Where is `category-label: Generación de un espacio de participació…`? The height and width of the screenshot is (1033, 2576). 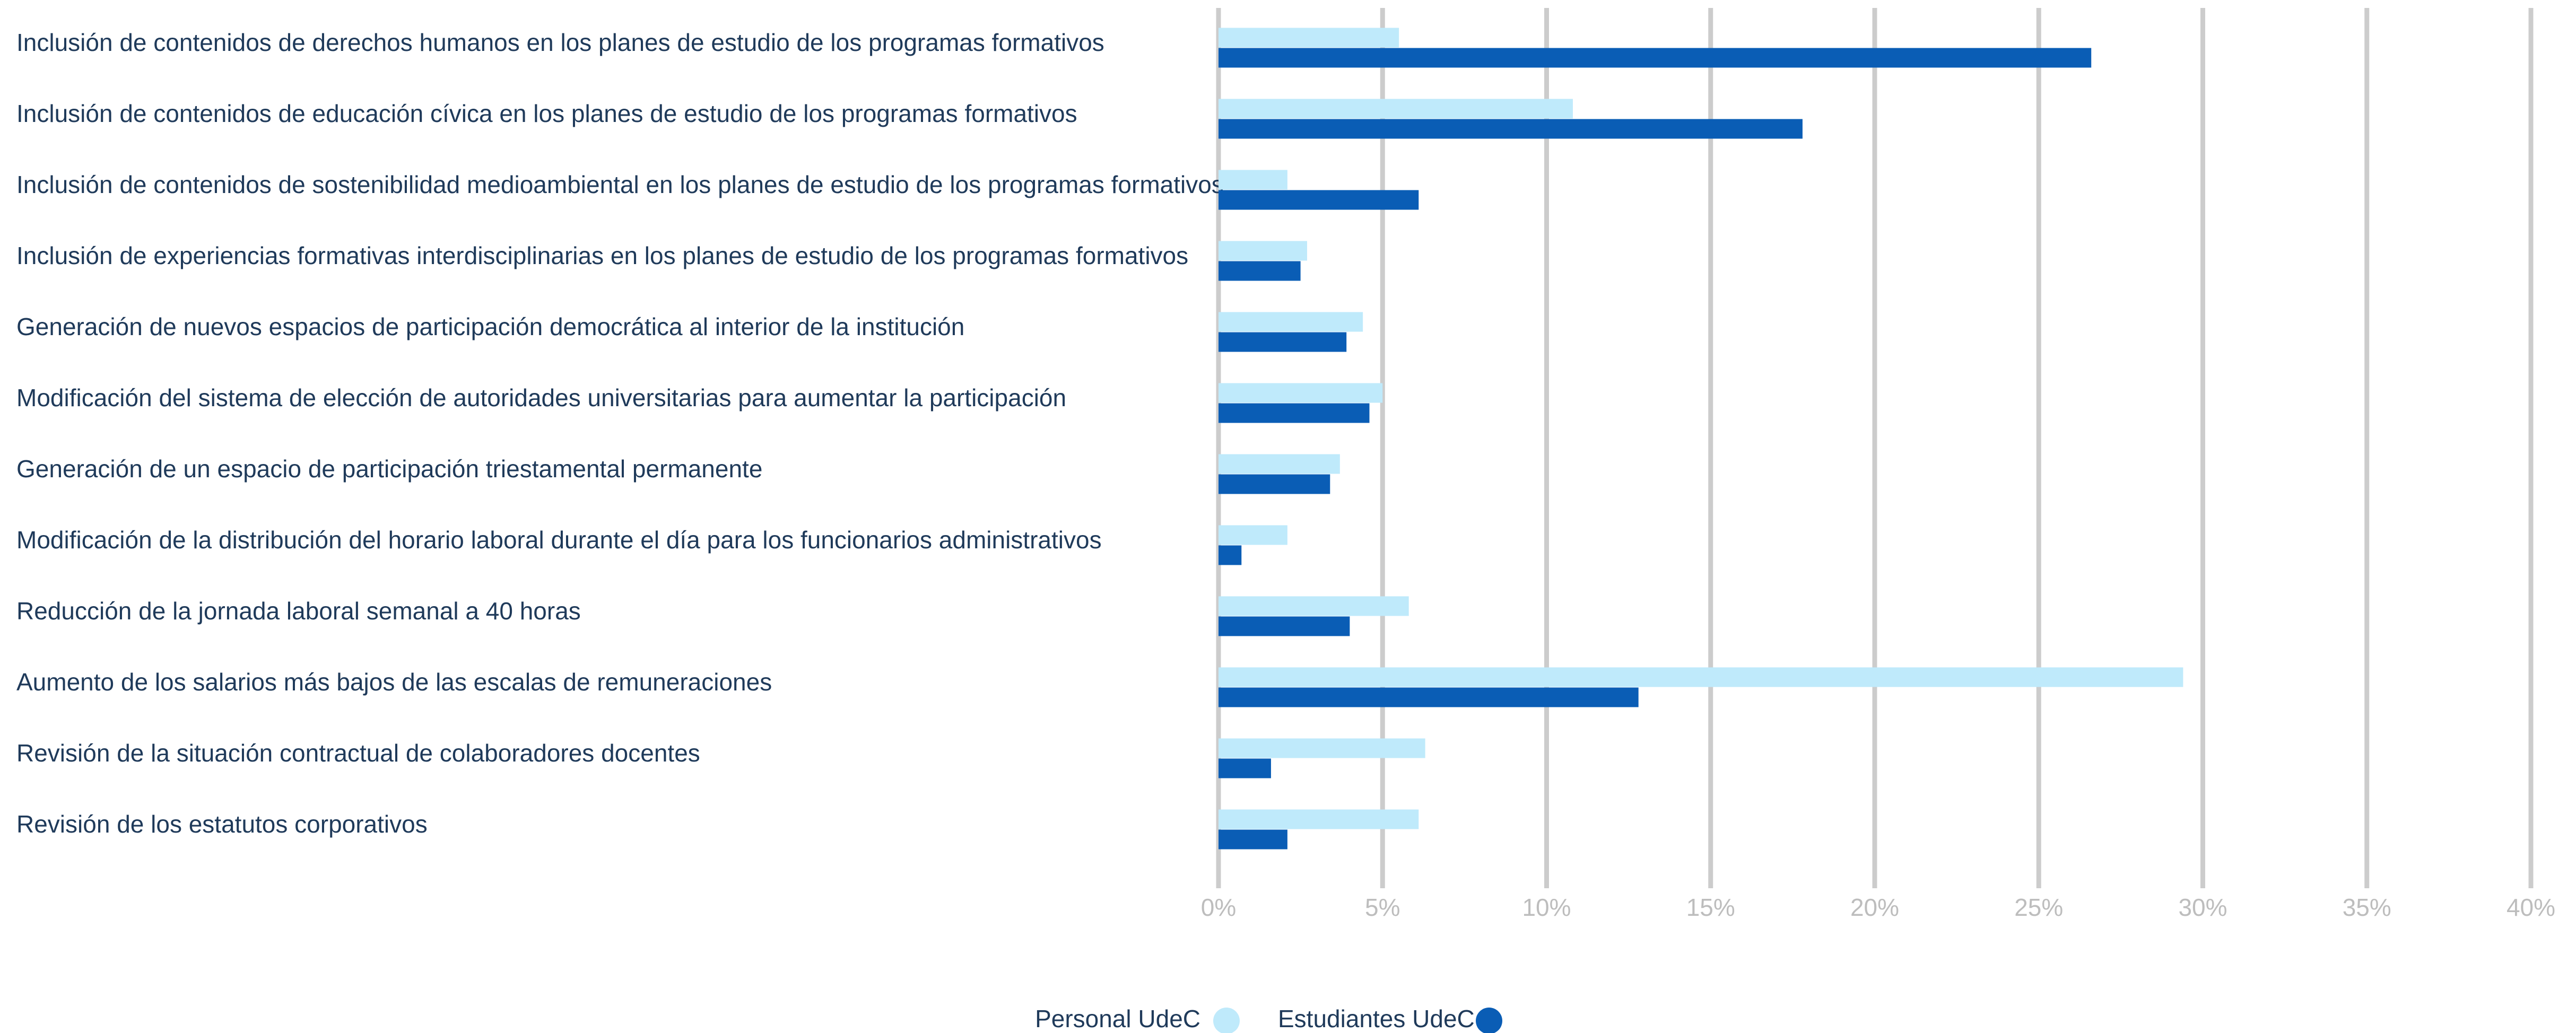
category-label: Generación de un espacio de participació… is located at coordinates (389, 469).